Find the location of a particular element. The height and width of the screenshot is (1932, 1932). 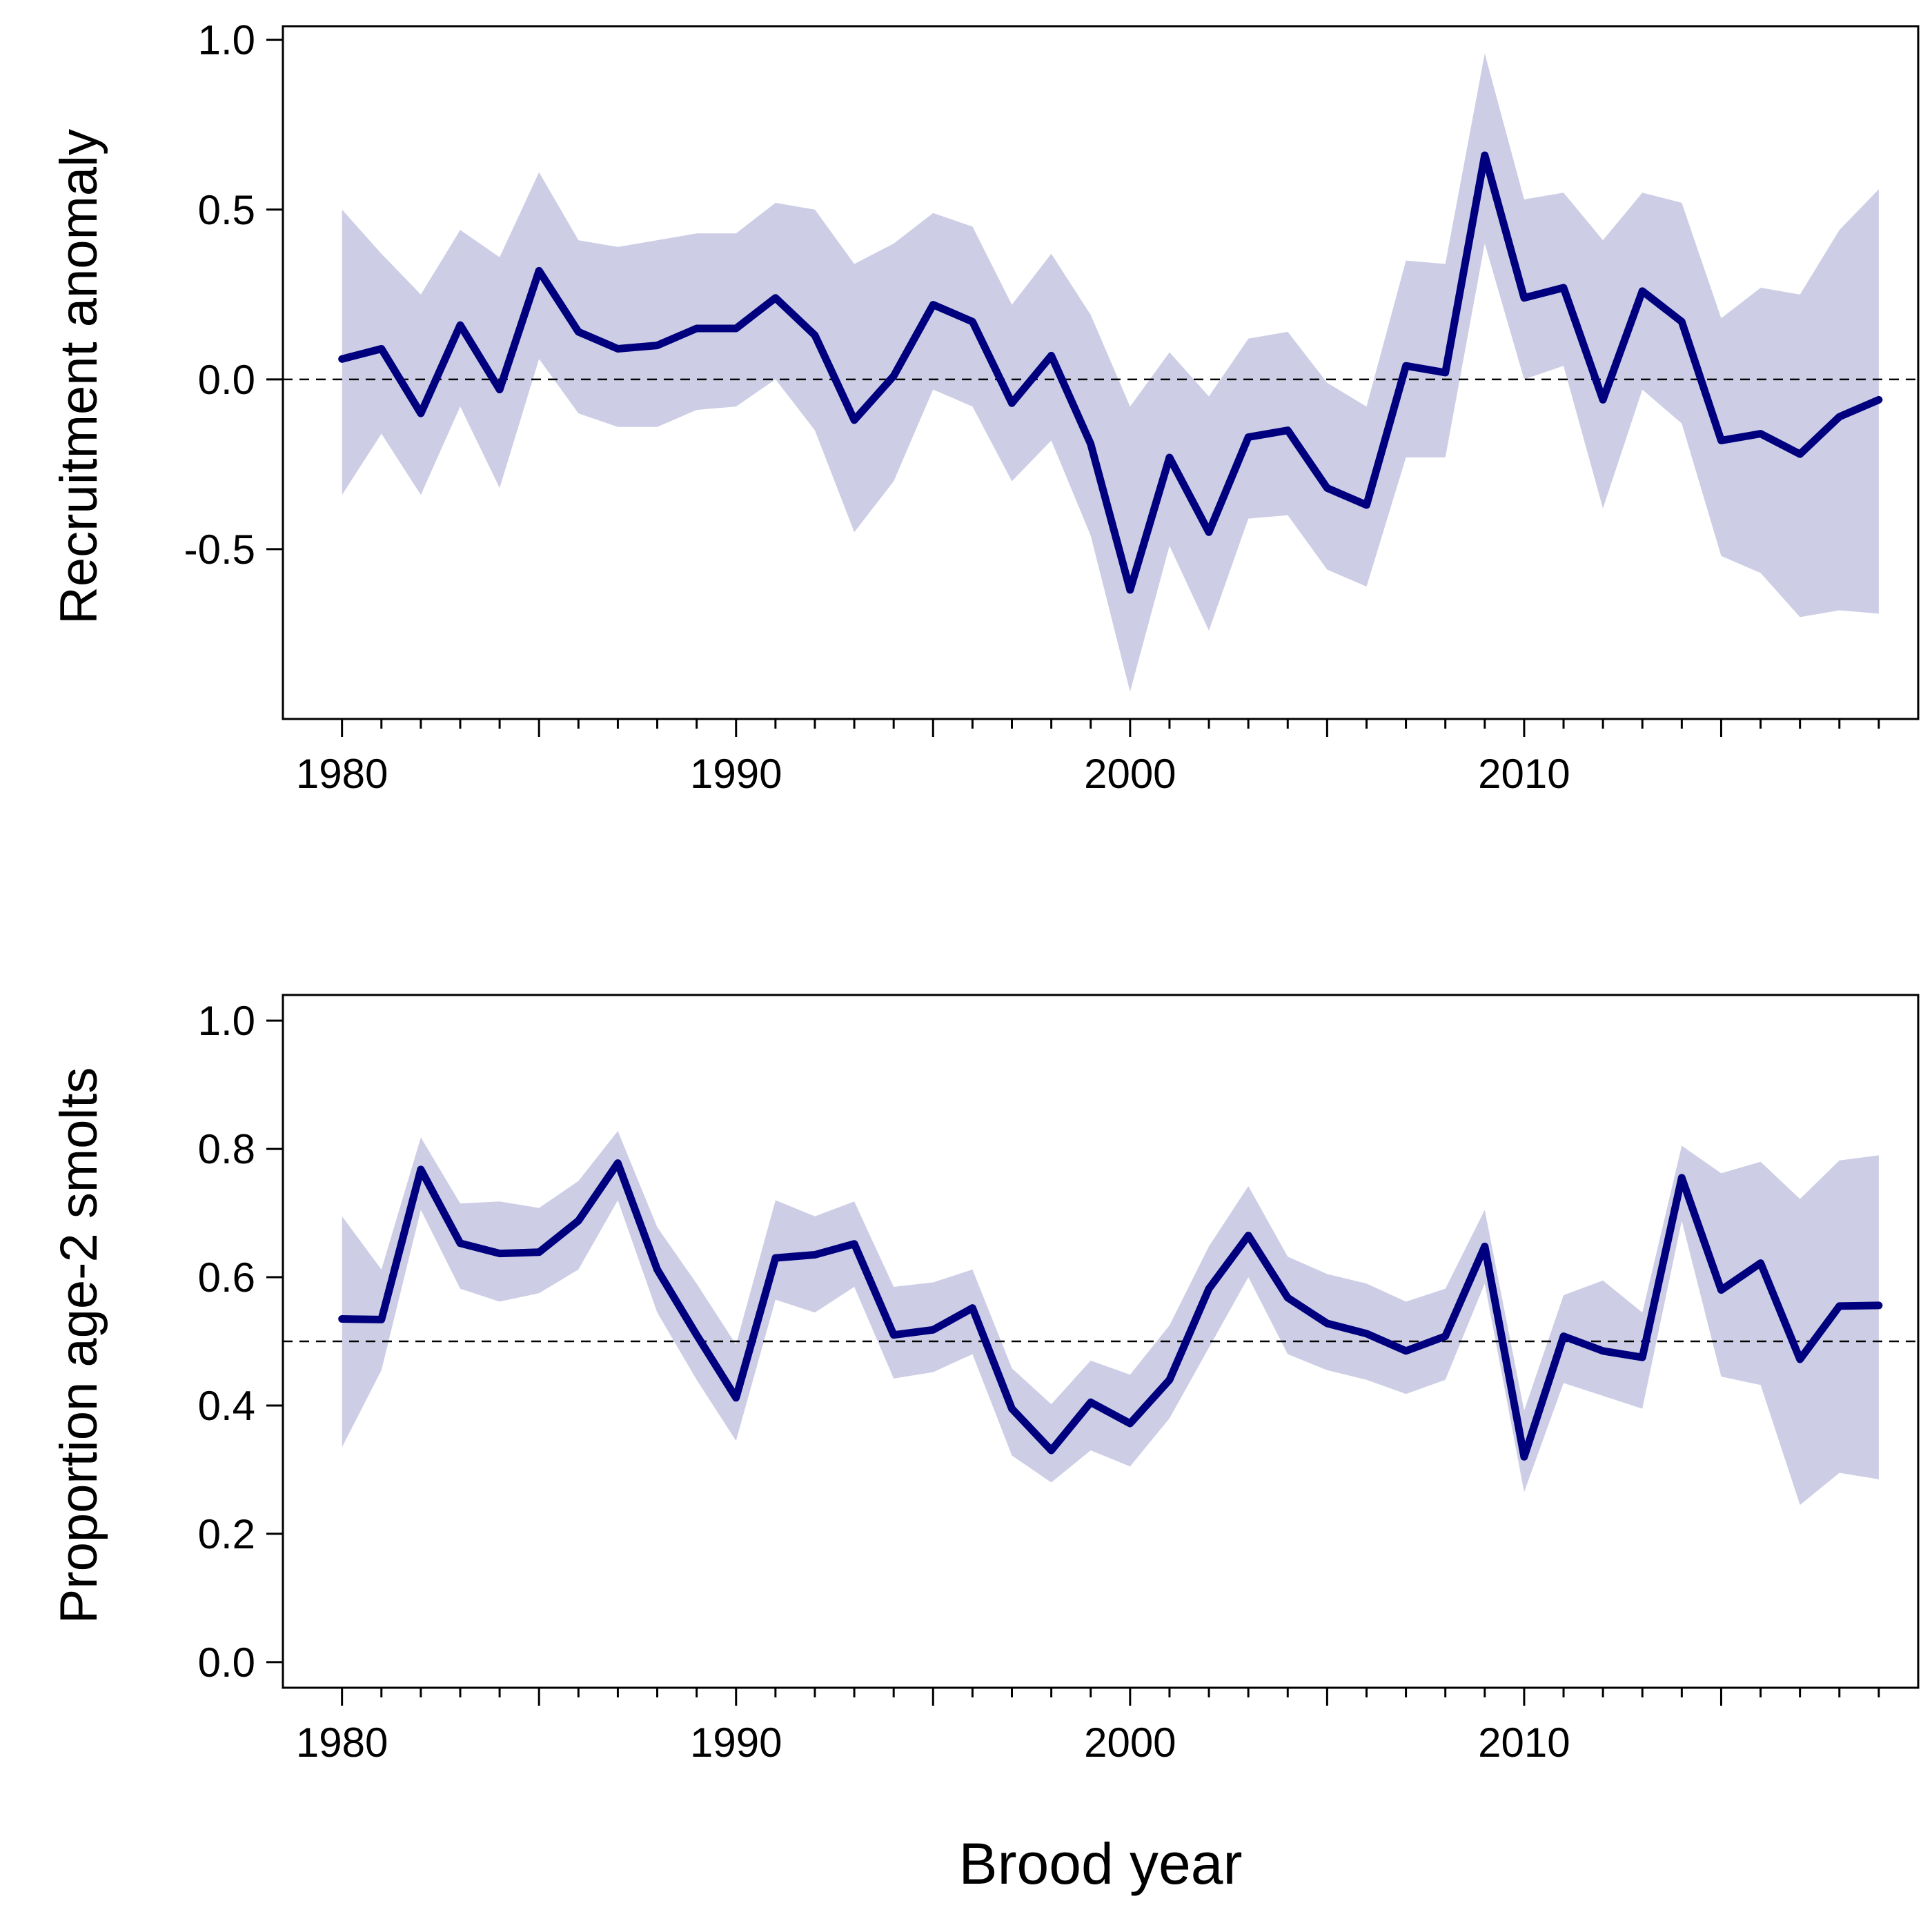

recruitment-anomaly-ylabel: Recruitment anomaly is located at coordinates (79, 376).